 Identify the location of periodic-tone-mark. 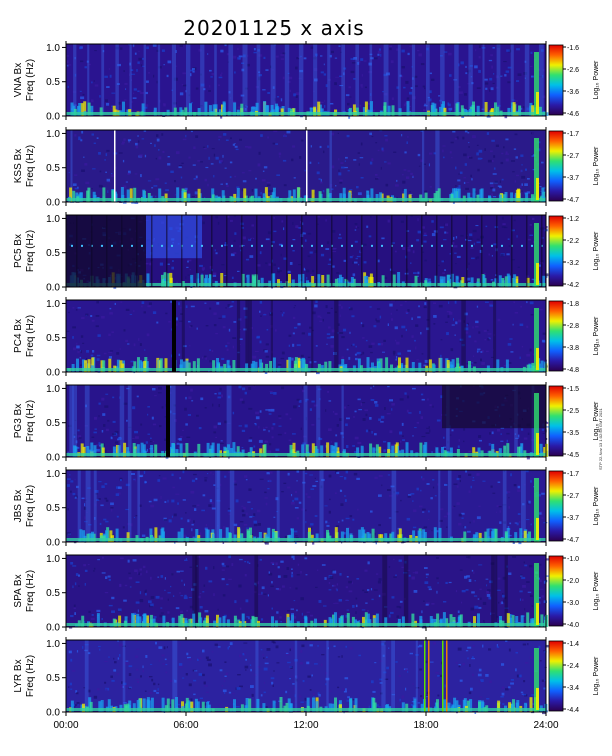
(522, 245).